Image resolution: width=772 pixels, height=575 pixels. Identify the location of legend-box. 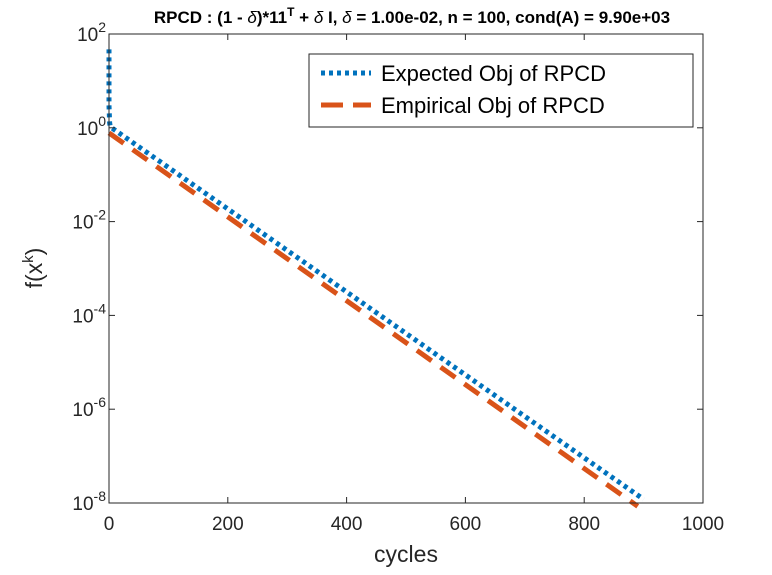
(501, 90).